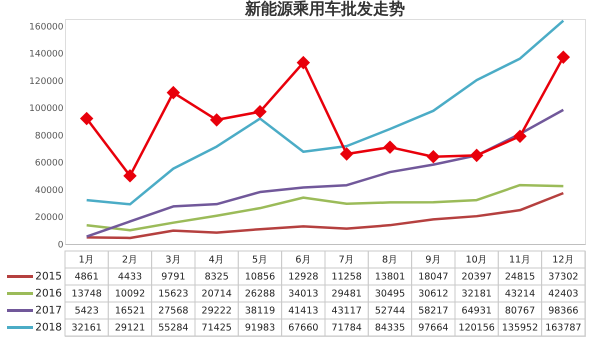 The height and width of the screenshot is (350, 600). Describe the element at coordinates (260, 311) in the screenshot. I see `data-label: 38119` at that location.